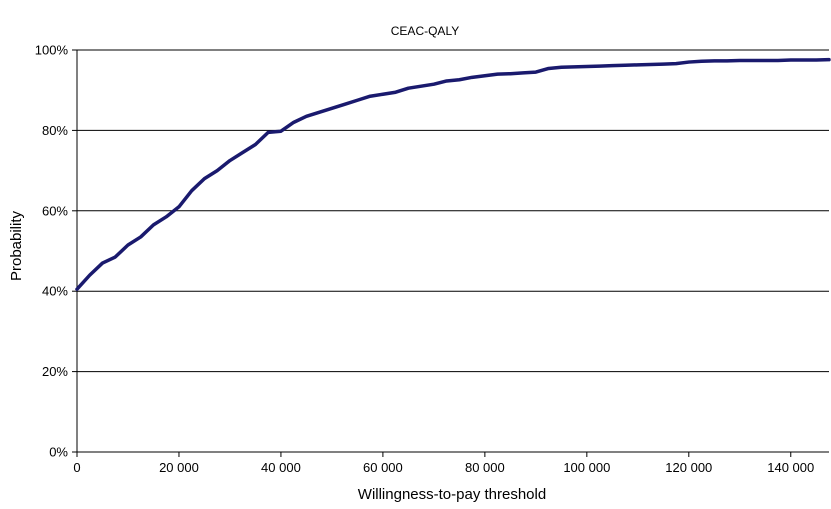 This screenshot has height=509, width=831. What do you see at coordinates (179, 467) in the screenshot?
I see `x-tick-label: 20 000` at bounding box center [179, 467].